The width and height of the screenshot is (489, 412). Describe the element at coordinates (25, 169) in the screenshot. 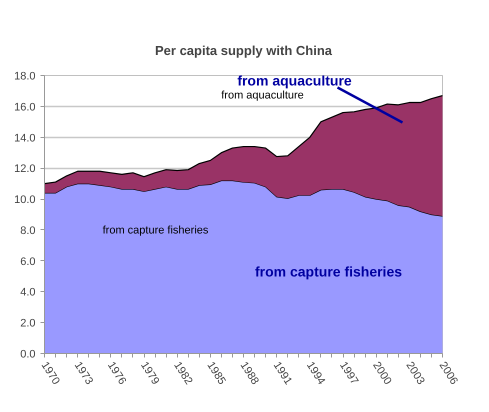

I see `y-tick-label: 12.0` at that location.